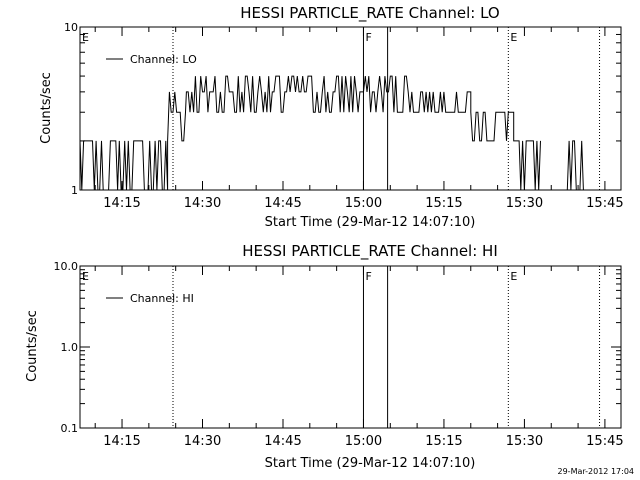 The image size is (640, 480). What do you see at coordinates (596, 471) in the screenshot?
I see `plot-timestamp: 29-Mar-2012 17:04` at bounding box center [596, 471].